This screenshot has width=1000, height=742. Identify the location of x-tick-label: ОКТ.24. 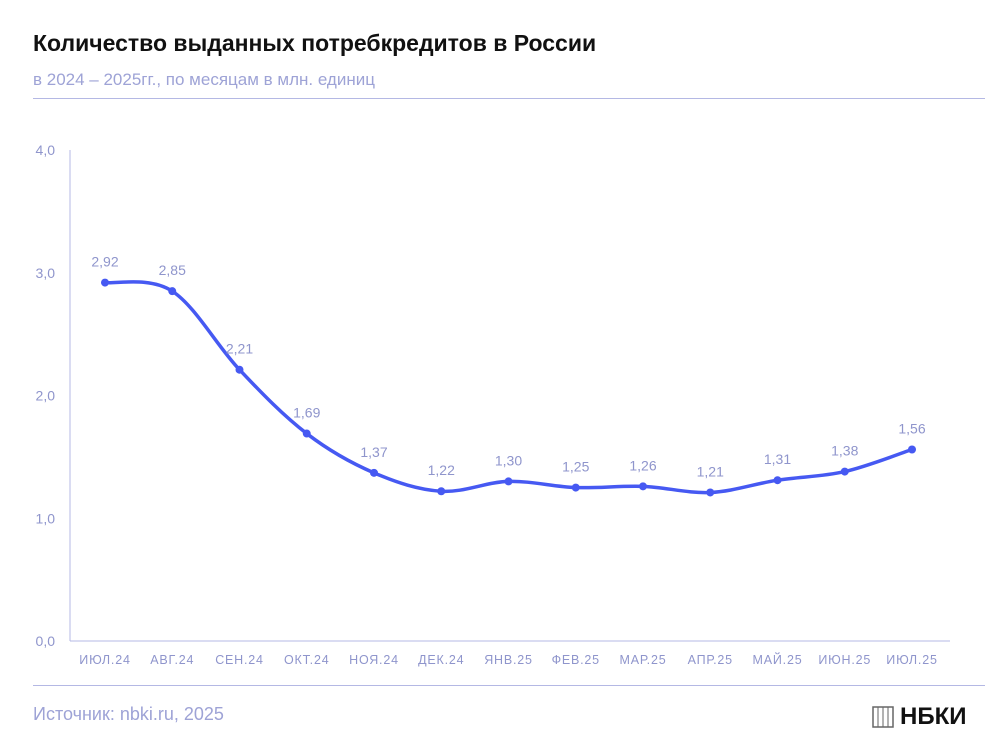
(306, 660).